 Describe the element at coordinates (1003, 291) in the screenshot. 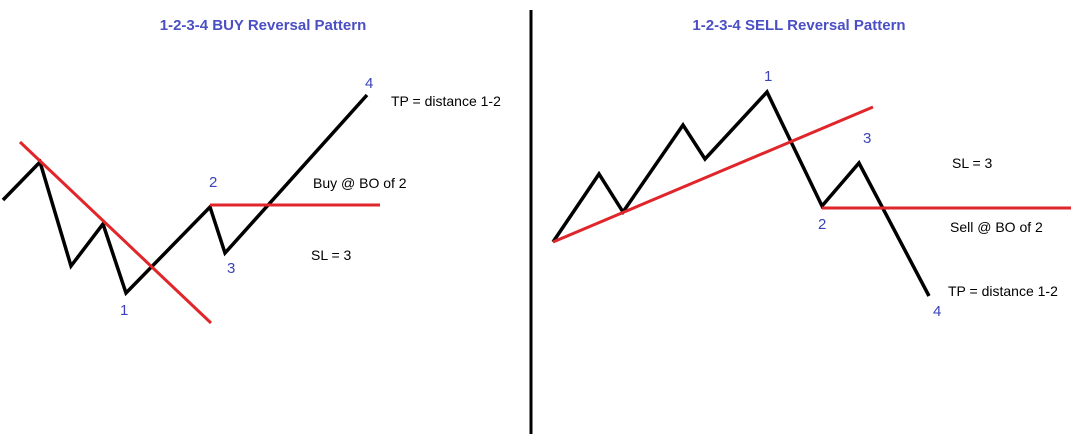

I see `sell-tp-note: TP = distance 1-2` at that location.